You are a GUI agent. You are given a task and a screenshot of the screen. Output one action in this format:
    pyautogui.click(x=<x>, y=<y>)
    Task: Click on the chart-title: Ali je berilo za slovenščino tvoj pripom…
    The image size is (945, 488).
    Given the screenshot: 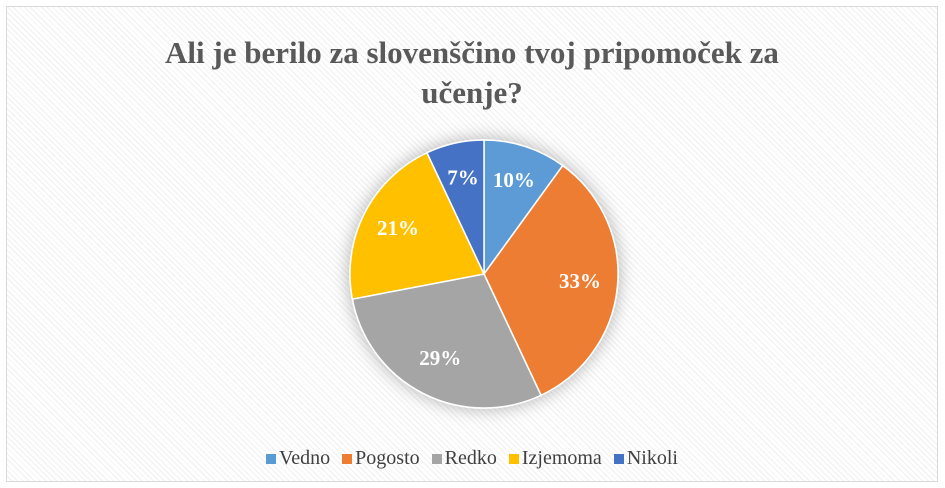 What is the action you would take?
    pyautogui.click(x=472, y=72)
    